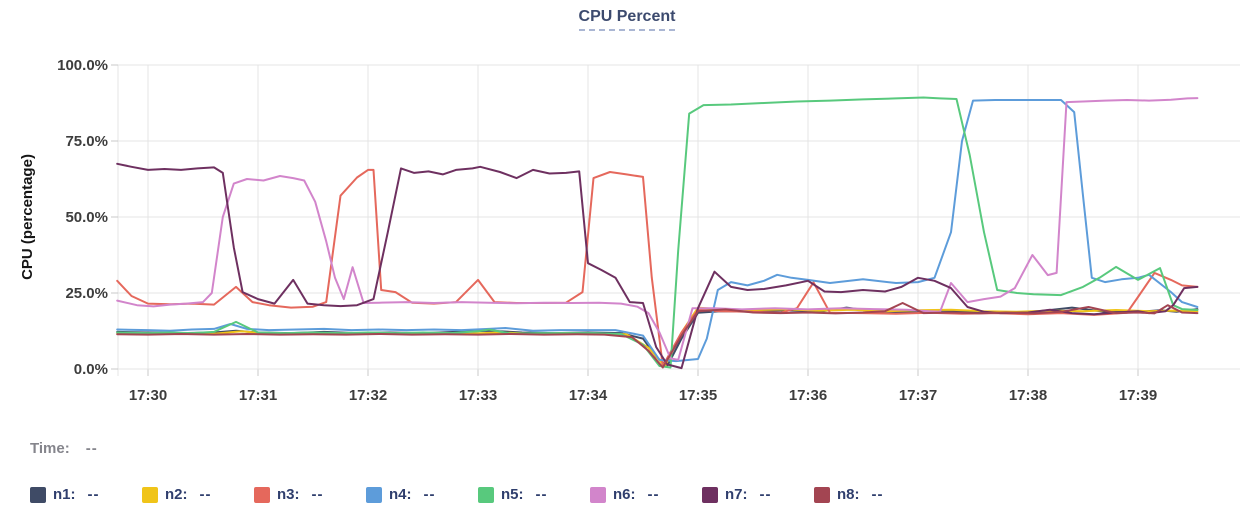 This screenshot has width=1254, height=530. What do you see at coordinates (258, 395) in the screenshot?
I see `x-axis-tick-label: 17:31` at bounding box center [258, 395].